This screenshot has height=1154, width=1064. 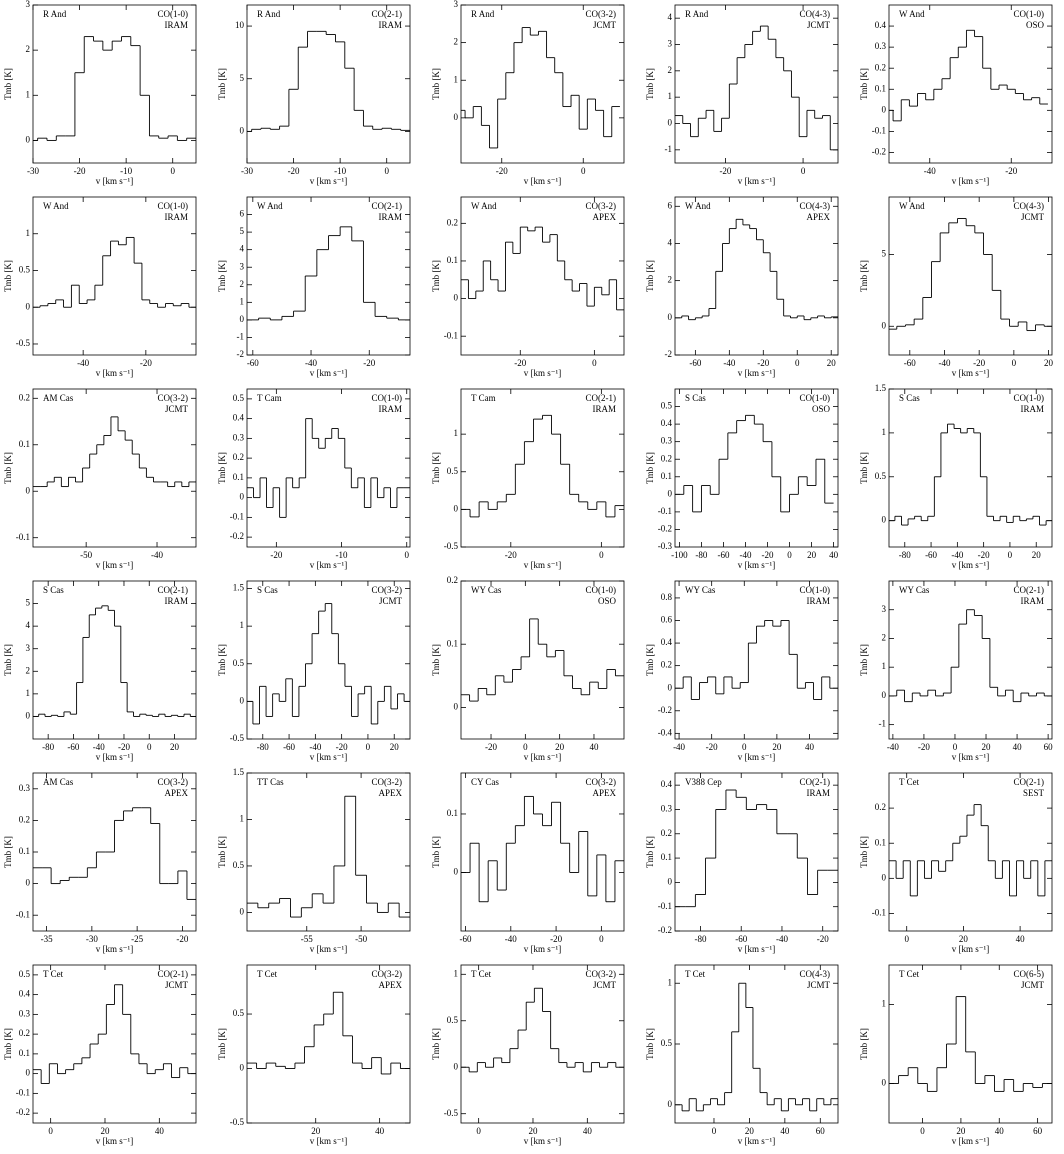 What do you see at coordinates (240, 25) in the screenshot?
I see `y-tick-label: 10` at bounding box center [240, 25].